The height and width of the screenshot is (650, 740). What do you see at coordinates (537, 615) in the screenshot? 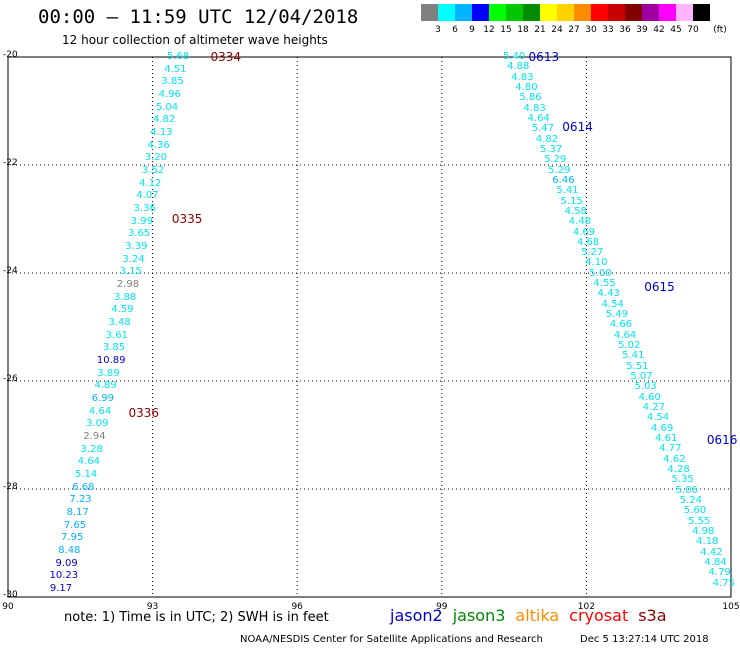
I see `satellite-name: altika` at bounding box center [537, 615].